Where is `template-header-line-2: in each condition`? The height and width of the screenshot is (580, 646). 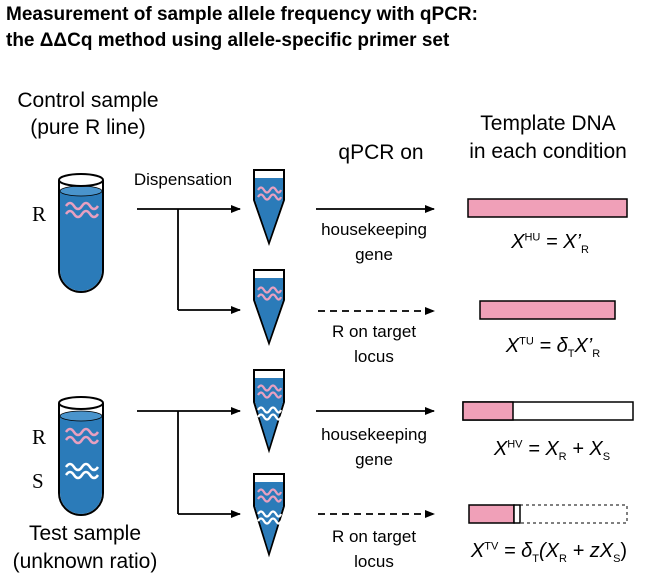
template-header-line-2: in each condition is located at coordinates (548, 151).